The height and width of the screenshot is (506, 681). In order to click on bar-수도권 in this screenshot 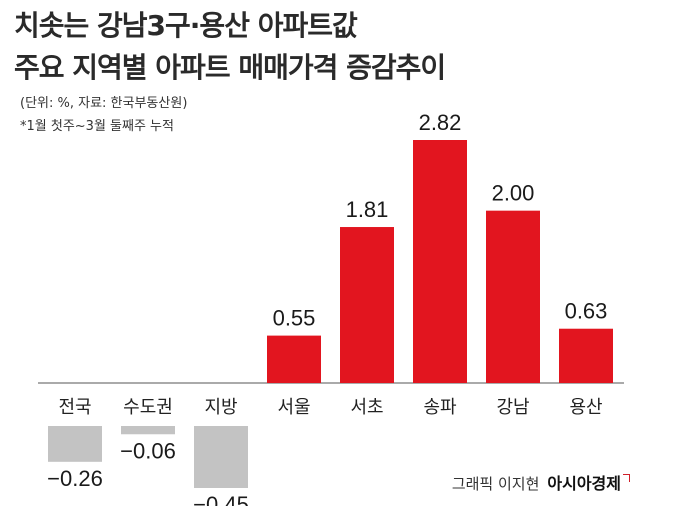, I will do `click(148, 430)`.